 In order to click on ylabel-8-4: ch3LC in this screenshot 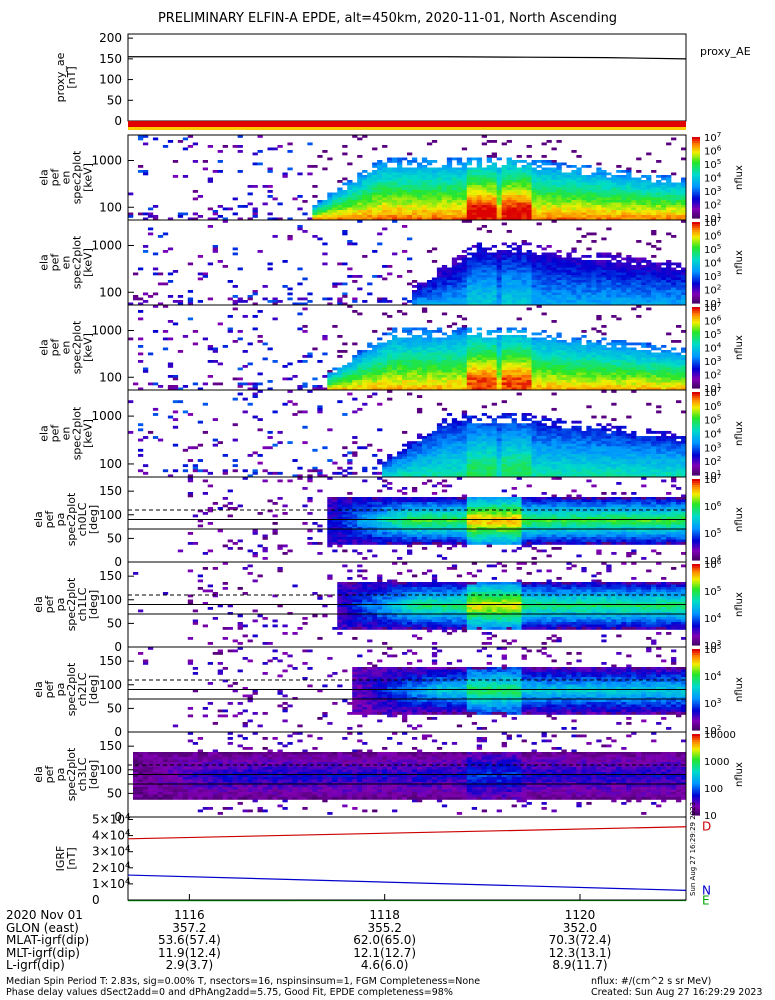, I will do `click(82, 774)`.